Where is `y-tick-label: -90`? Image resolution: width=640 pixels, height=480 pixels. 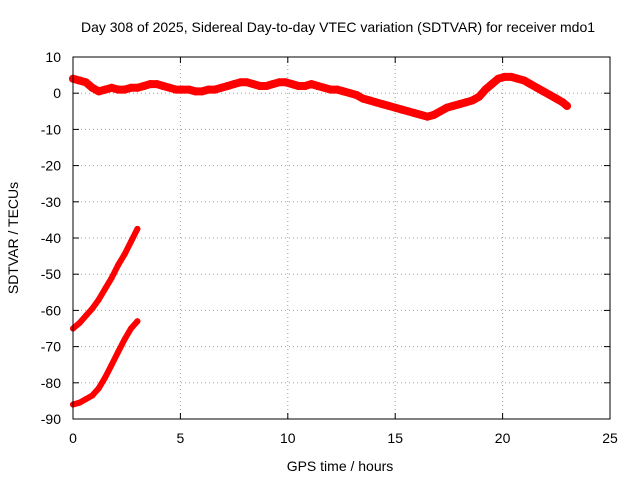
y-tick-label: -90 is located at coordinates (51, 419).